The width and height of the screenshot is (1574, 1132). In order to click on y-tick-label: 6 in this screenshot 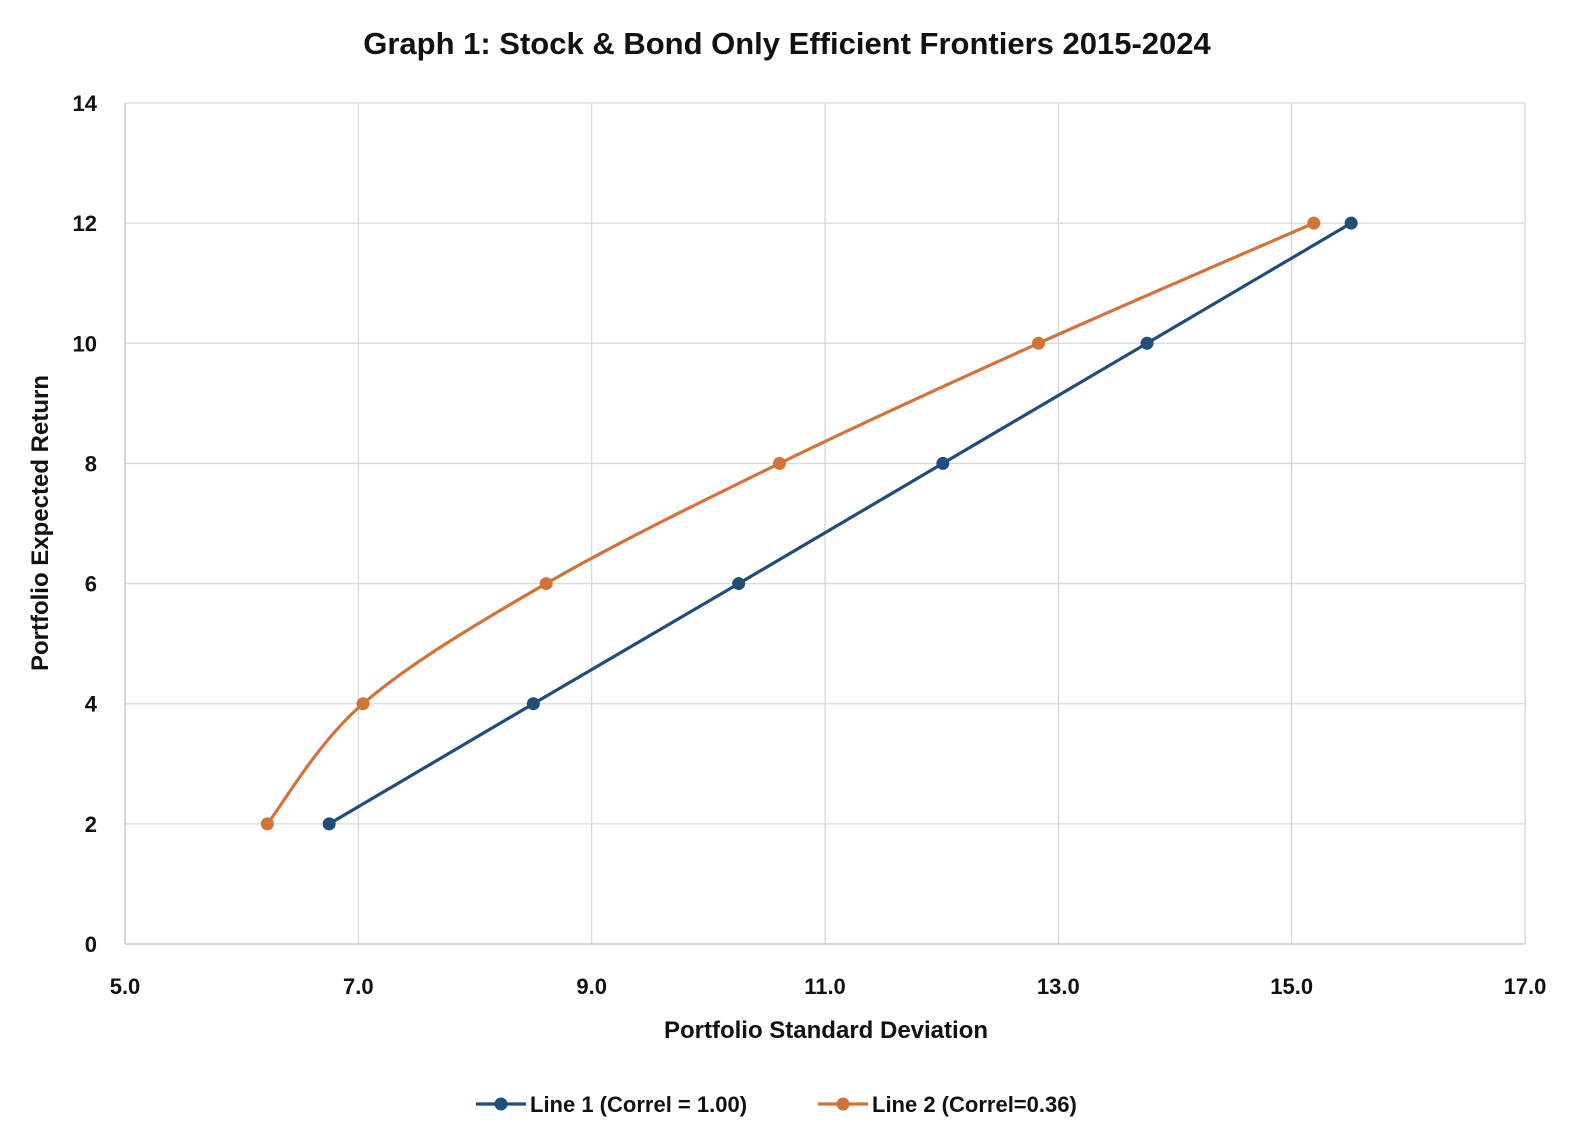, I will do `click(91, 584)`.